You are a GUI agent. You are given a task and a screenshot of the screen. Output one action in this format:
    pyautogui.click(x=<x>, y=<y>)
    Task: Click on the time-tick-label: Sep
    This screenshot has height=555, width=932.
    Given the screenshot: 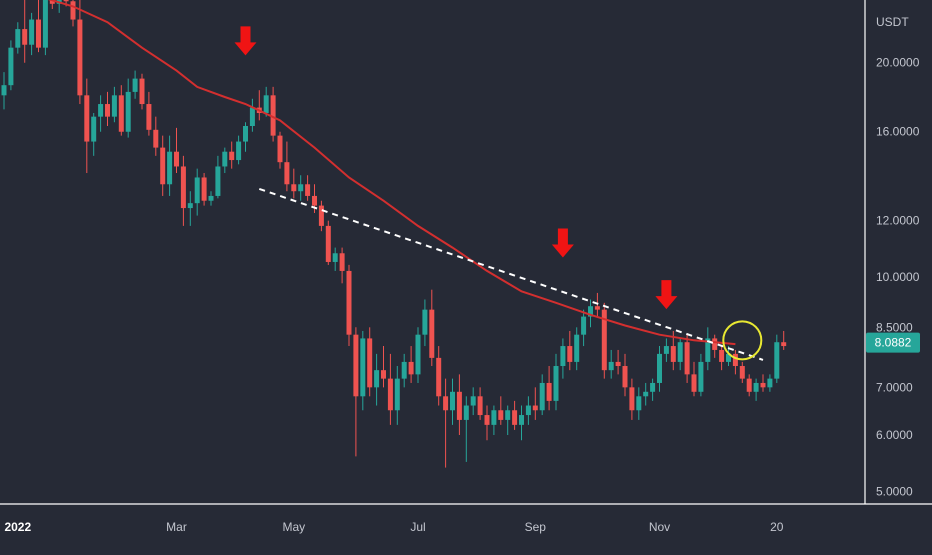 What is the action you would take?
    pyautogui.click(x=536, y=527)
    